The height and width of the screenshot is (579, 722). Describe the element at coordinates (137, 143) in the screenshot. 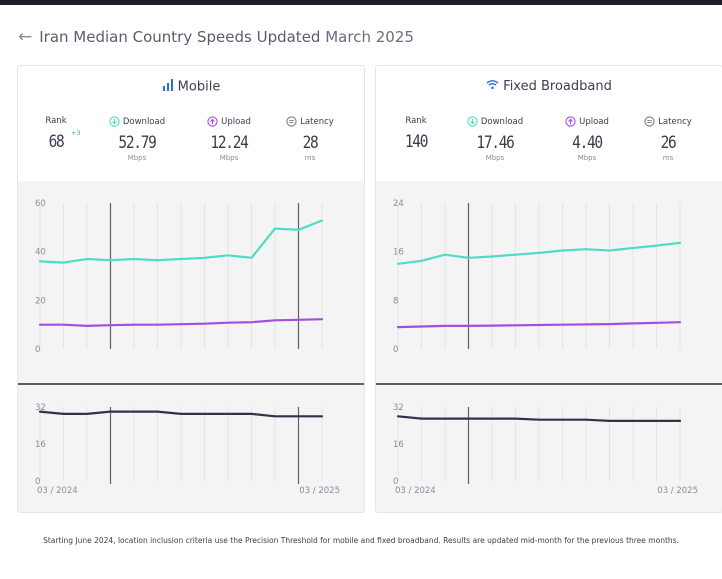

I see `download-value: 52.79` at that location.